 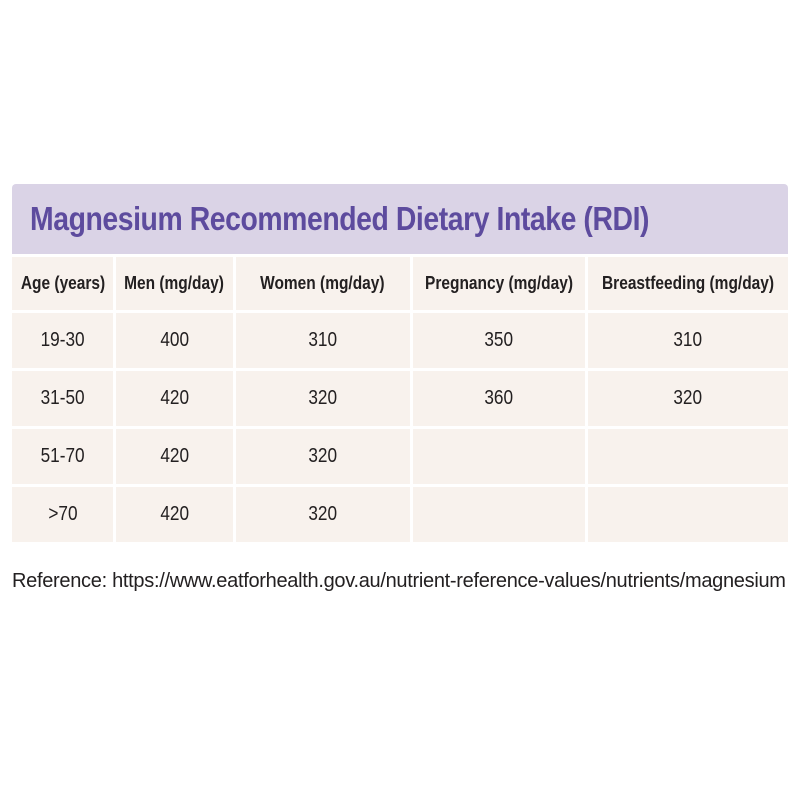 I want to click on table-cell: 31-50, so click(x=63, y=398).